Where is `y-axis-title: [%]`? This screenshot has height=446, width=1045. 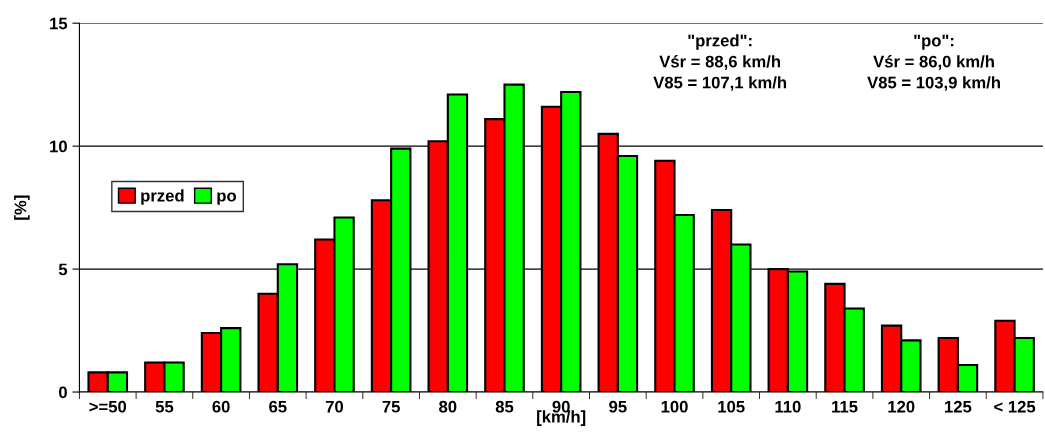
y-axis-title: [%] is located at coordinates (22, 207).